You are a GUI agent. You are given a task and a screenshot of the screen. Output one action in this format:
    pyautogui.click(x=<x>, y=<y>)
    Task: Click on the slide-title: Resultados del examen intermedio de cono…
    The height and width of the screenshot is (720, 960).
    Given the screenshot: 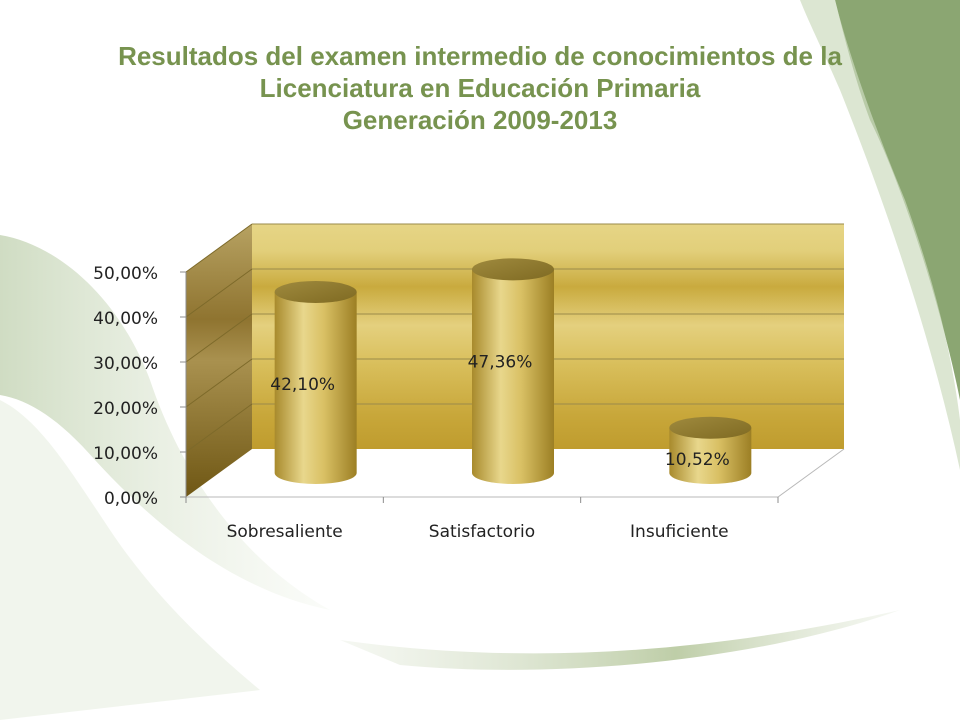 What is the action you would take?
    pyautogui.click(x=480, y=88)
    